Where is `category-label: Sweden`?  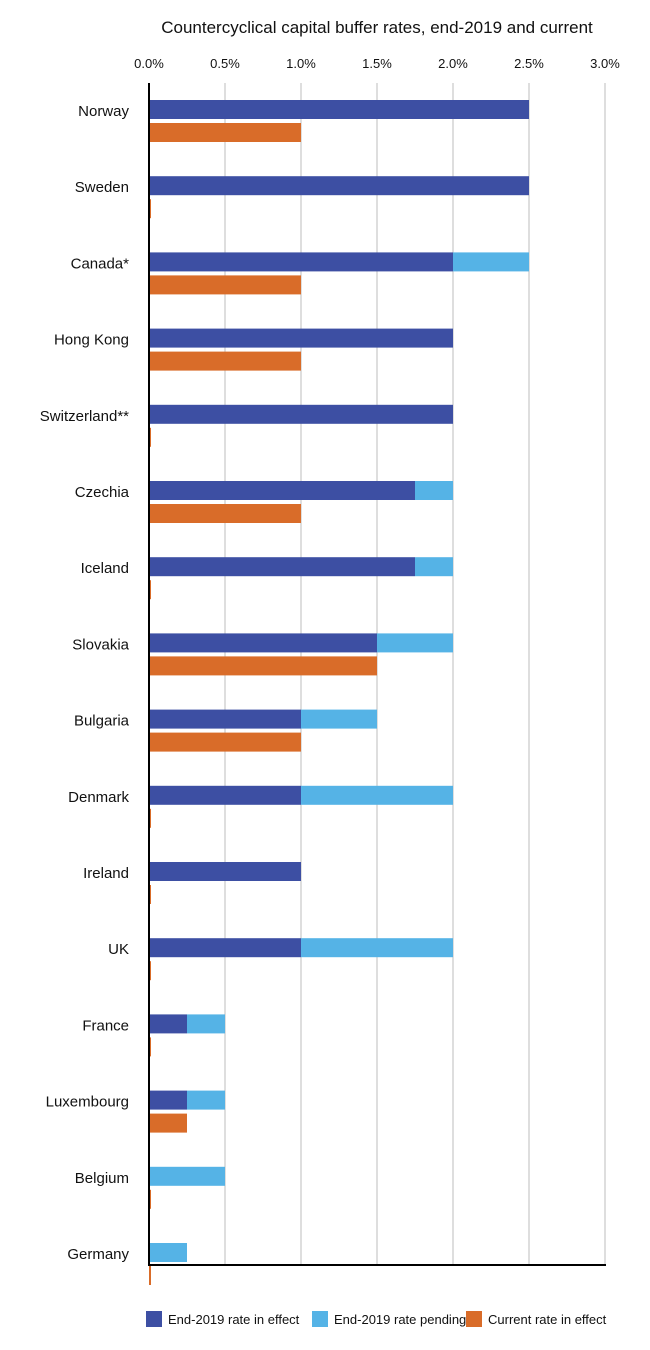
category-label: Sweden is located at coordinates (102, 187).